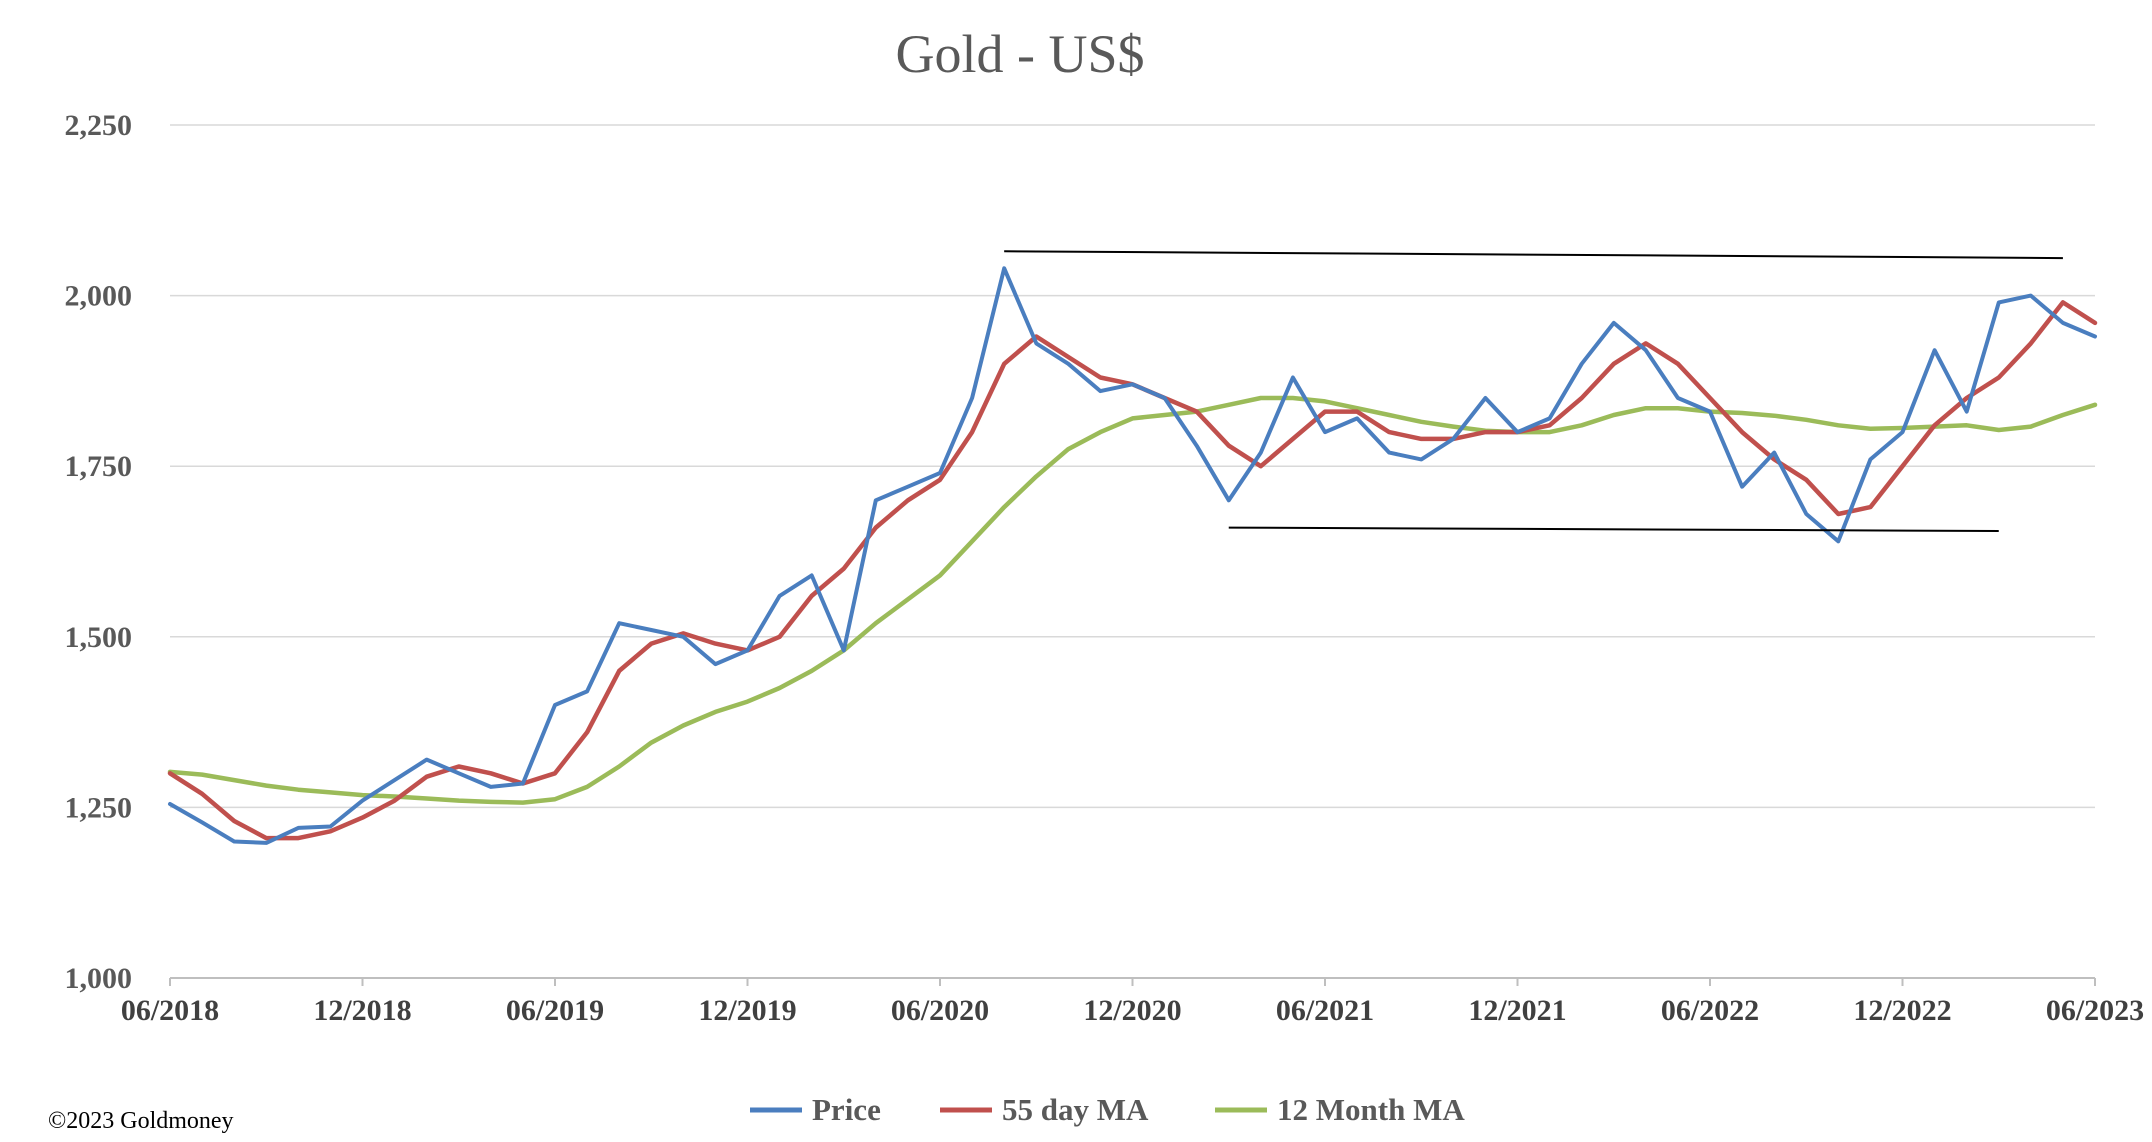 The image size is (2152, 1142). Describe the element at coordinates (99, 552) in the screenshot. I see `y-tick-labels: 1,000 1,250 1,500 1,750 2,000 2,250` at that location.